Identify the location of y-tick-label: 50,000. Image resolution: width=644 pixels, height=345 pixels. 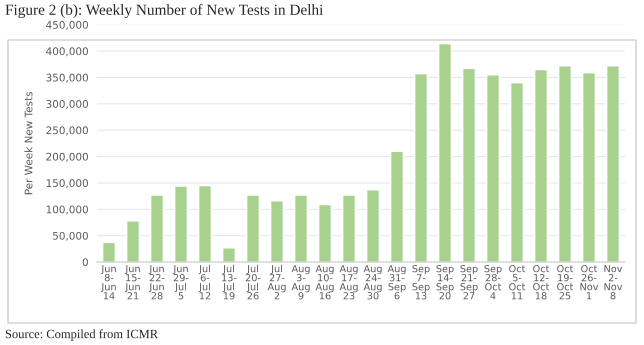
(70, 236).